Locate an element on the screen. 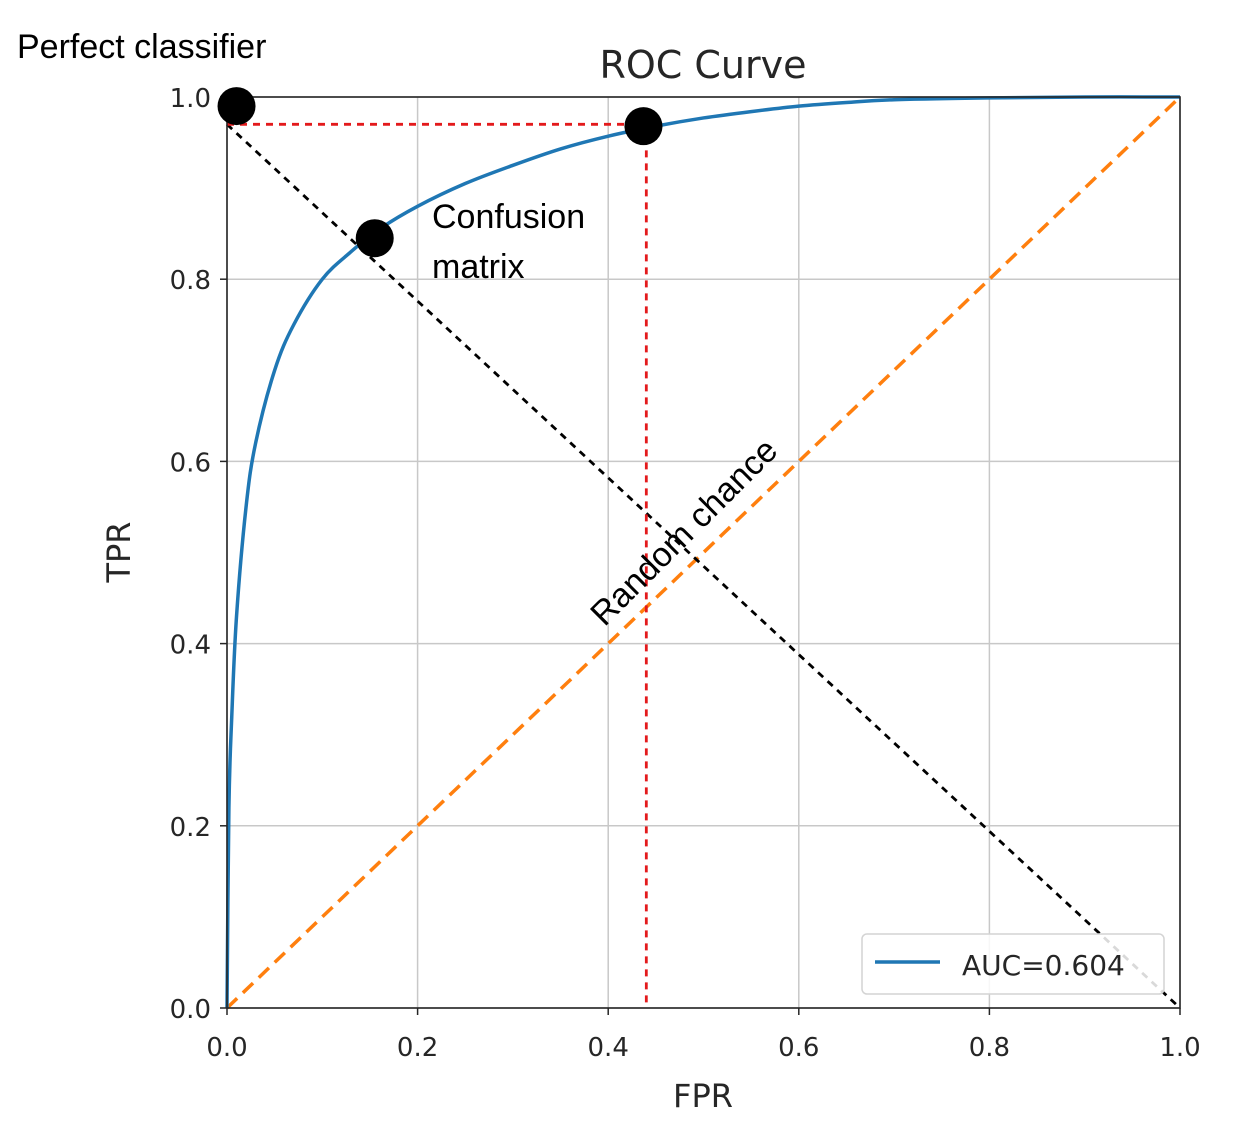  x-tick-label: 0.2 is located at coordinates (417, 1048).